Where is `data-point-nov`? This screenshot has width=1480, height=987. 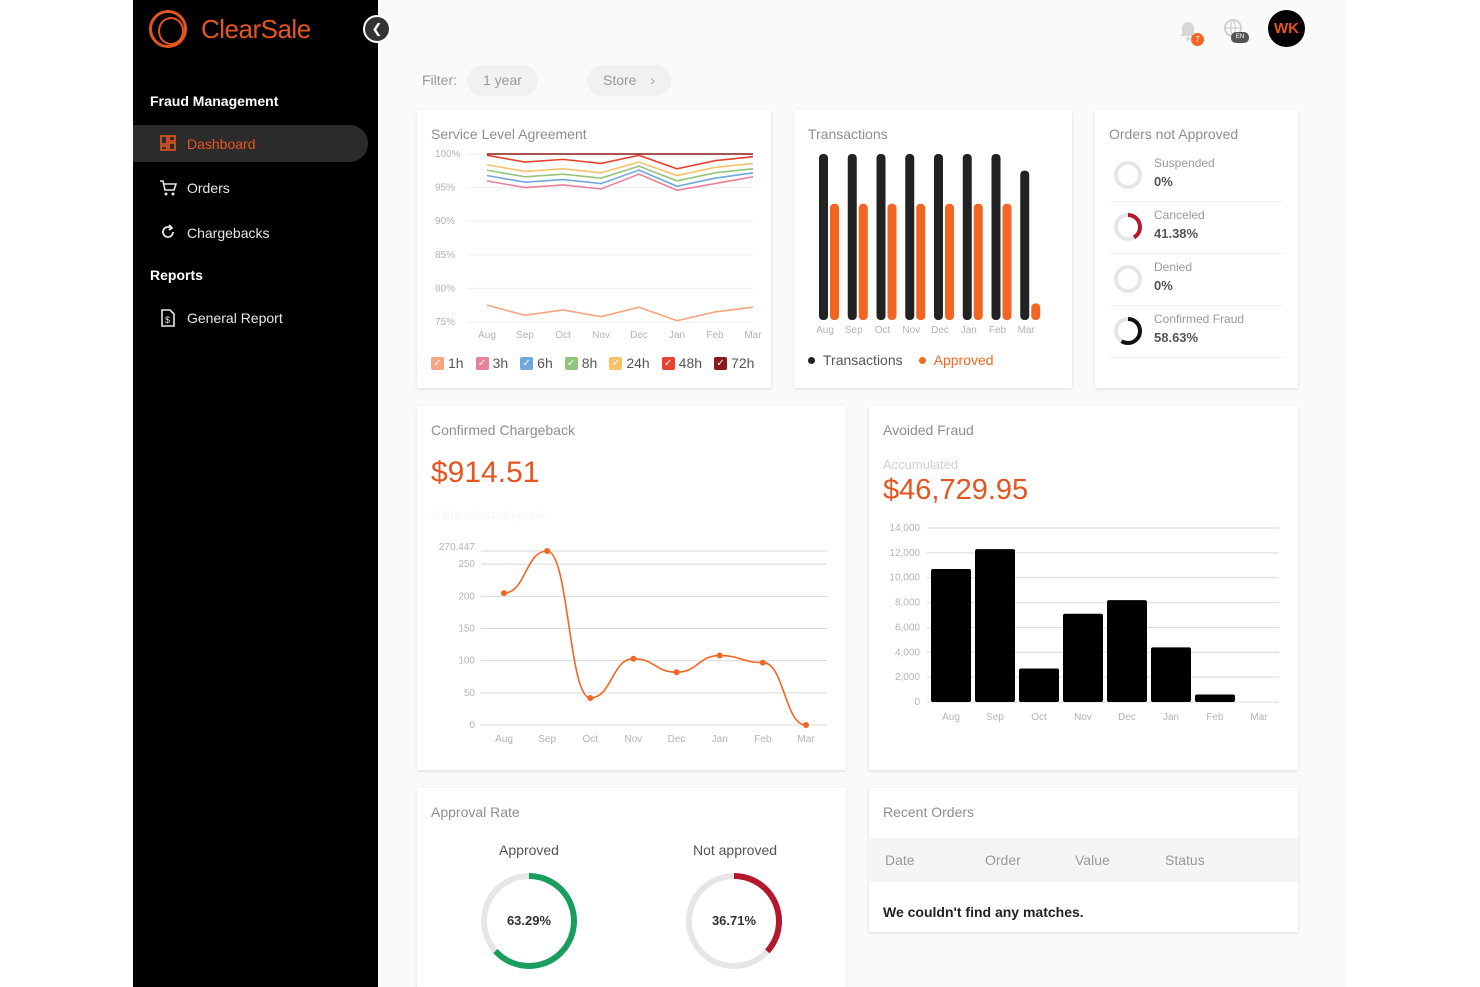
data-point-nov is located at coordinates (633, 658).